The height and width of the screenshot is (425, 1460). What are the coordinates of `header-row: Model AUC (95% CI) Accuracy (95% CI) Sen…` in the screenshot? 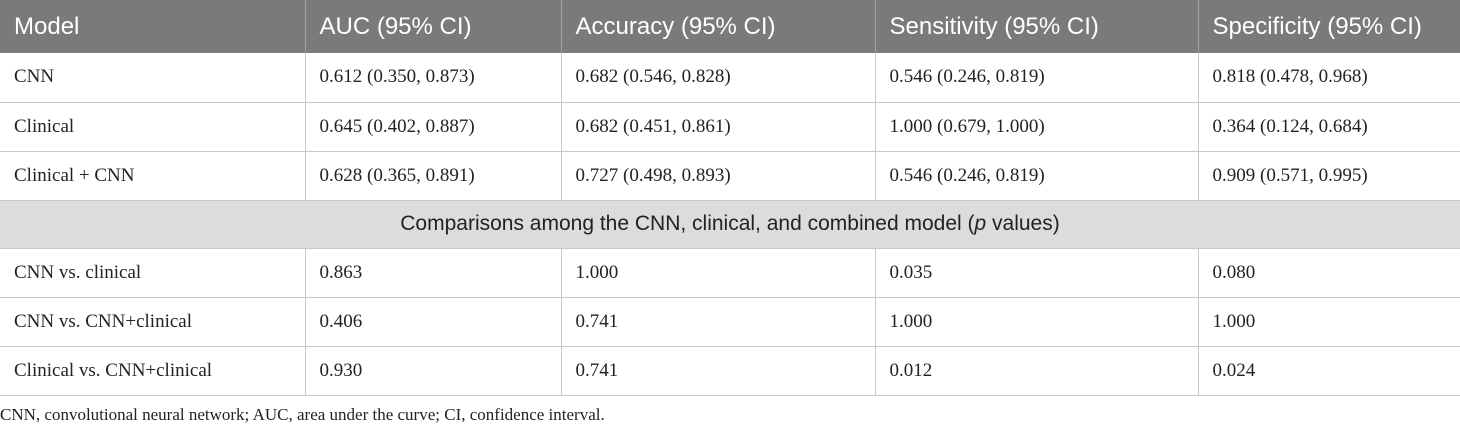 It's located at (730, 26).